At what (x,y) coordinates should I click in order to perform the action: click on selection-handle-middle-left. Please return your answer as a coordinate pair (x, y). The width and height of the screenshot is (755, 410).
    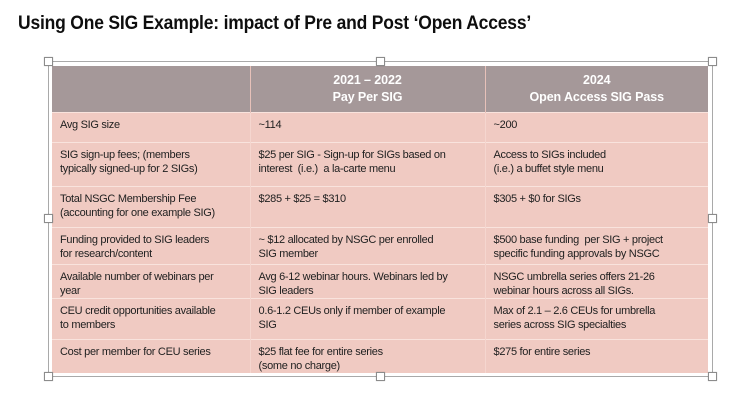
    Looking at the image, I should click on (48, 218).